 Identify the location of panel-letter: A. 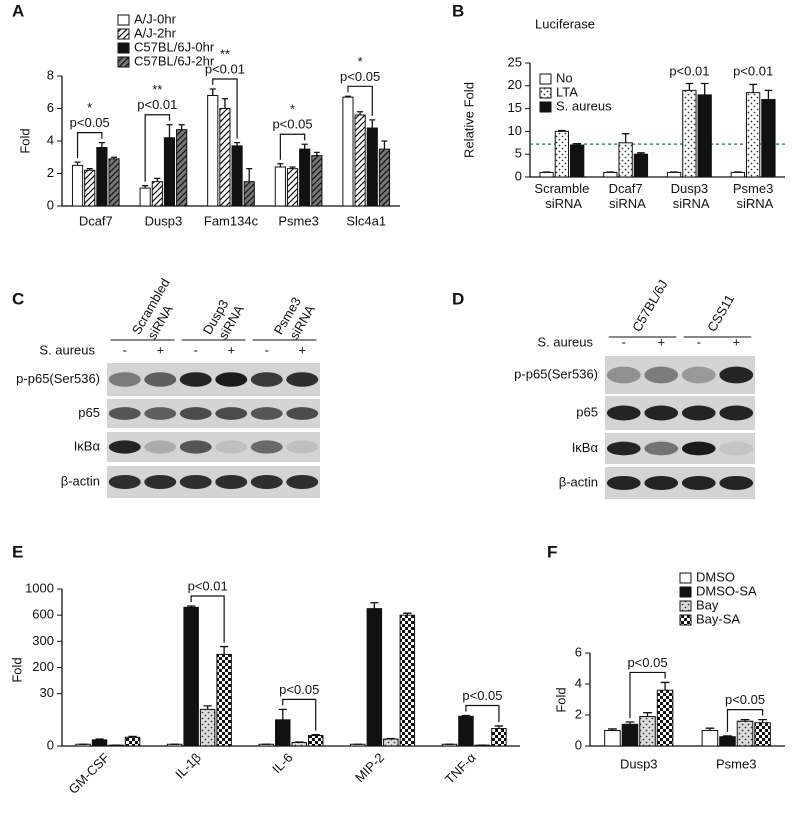
(18, 10).